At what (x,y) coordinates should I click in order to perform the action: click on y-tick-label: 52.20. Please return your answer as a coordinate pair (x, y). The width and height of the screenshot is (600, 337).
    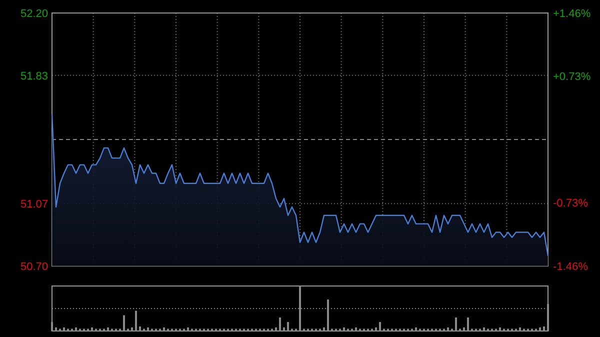
    Looking at the image, I should click on (34, 14).